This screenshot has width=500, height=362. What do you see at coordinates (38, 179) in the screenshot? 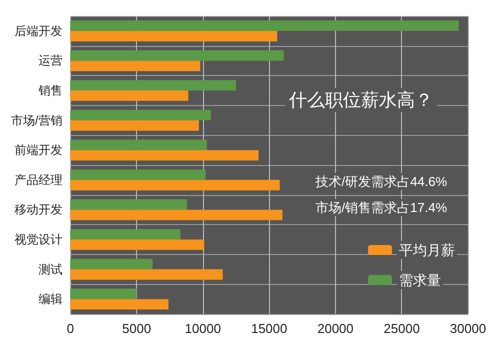
I see `y-tick-label: 产品经理` at bounding box center [38, 179].